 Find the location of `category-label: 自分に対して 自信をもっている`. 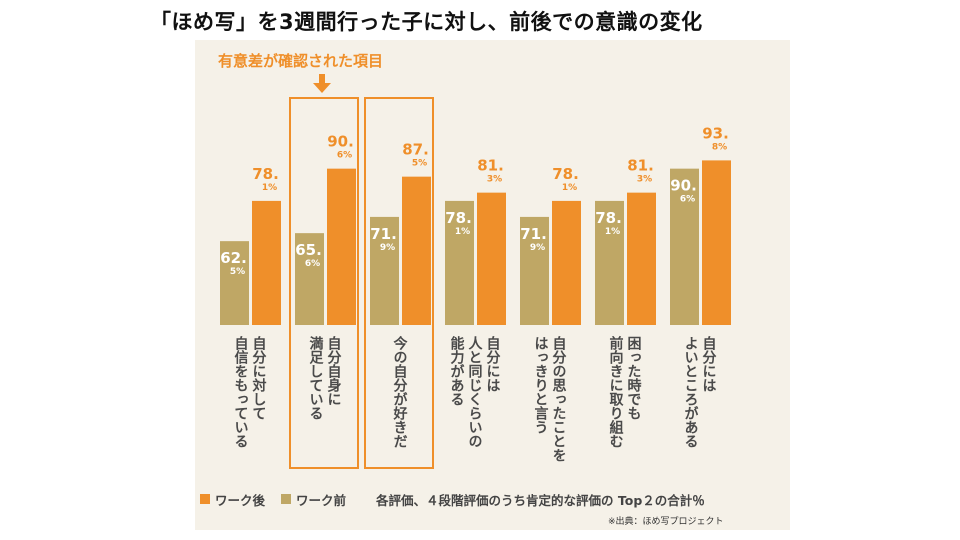

category-label: 自分に対して 自信をもっている is located at coordinates (249, 408).